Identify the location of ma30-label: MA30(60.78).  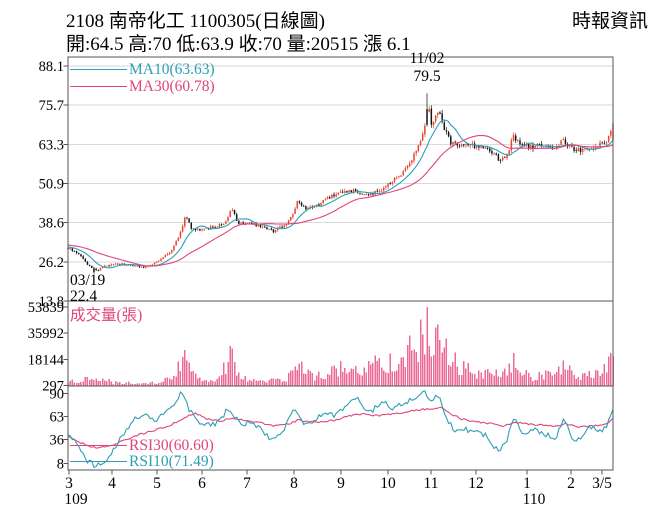
(172, 86).